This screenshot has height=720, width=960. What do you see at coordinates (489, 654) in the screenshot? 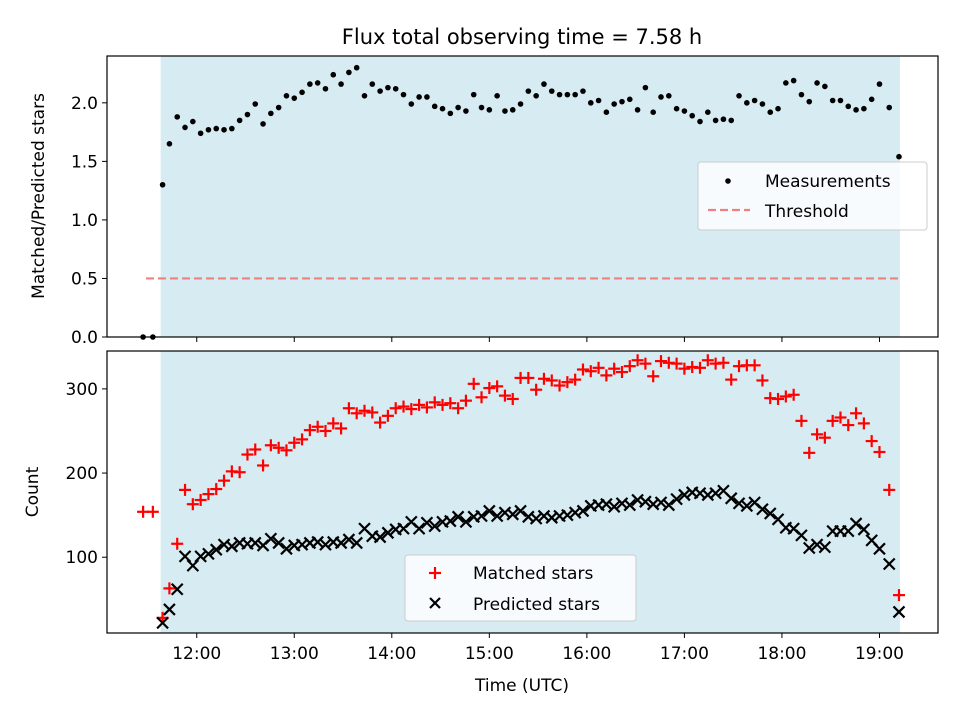
I see `x-tick-label: 15:00` at bounding box center [489, 654].